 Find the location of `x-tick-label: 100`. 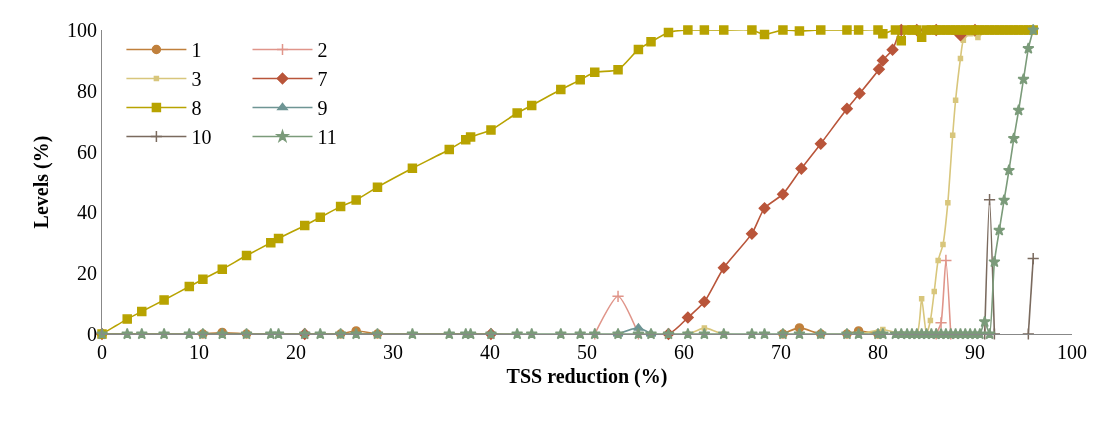

x-tick-label: 100 is located at coordinates (1072, 352).